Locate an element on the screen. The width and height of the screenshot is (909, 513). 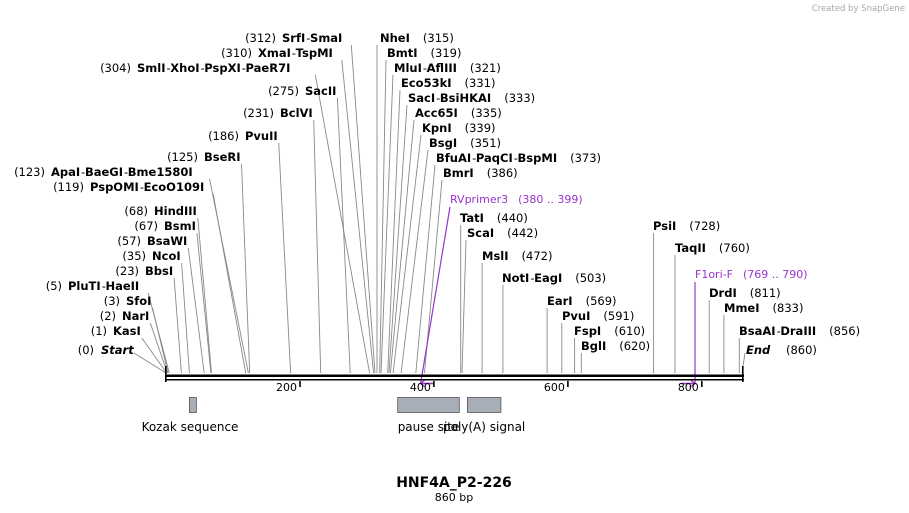
site-haeii-name: HaeII is located at coordinates (122, 286).